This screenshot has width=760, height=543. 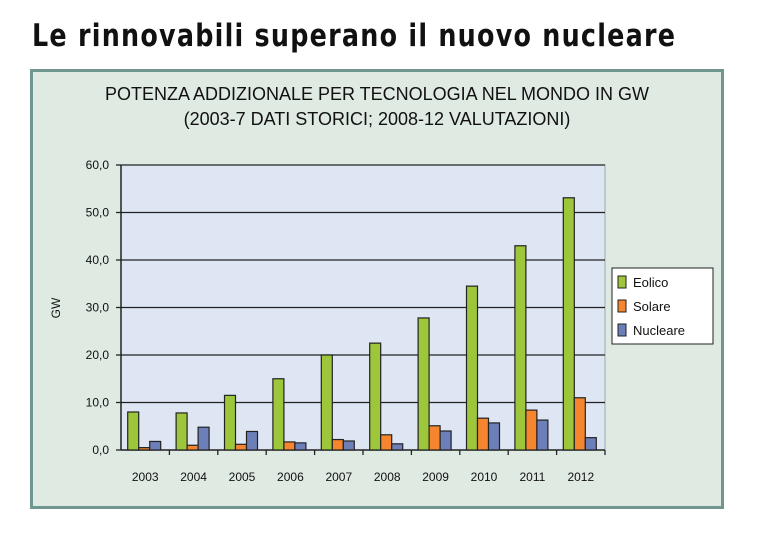 I want to click on x-tick-label: 2009, so click(x=435, y=477).